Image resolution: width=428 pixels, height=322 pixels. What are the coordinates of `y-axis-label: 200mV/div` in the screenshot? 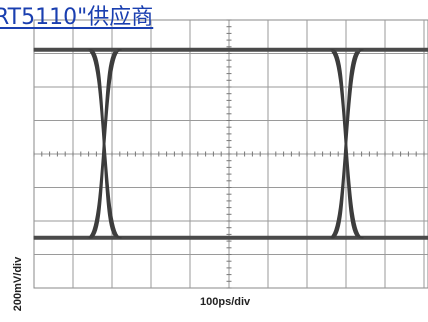 It's located at (18, 284).